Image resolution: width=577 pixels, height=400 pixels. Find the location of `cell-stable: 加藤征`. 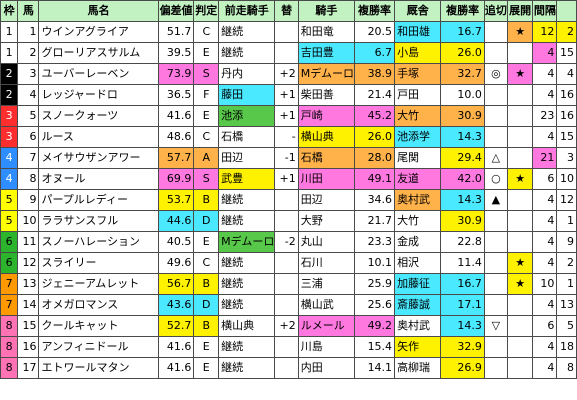

cell-stable: 加藤征 is located at coordinates (418, 284).